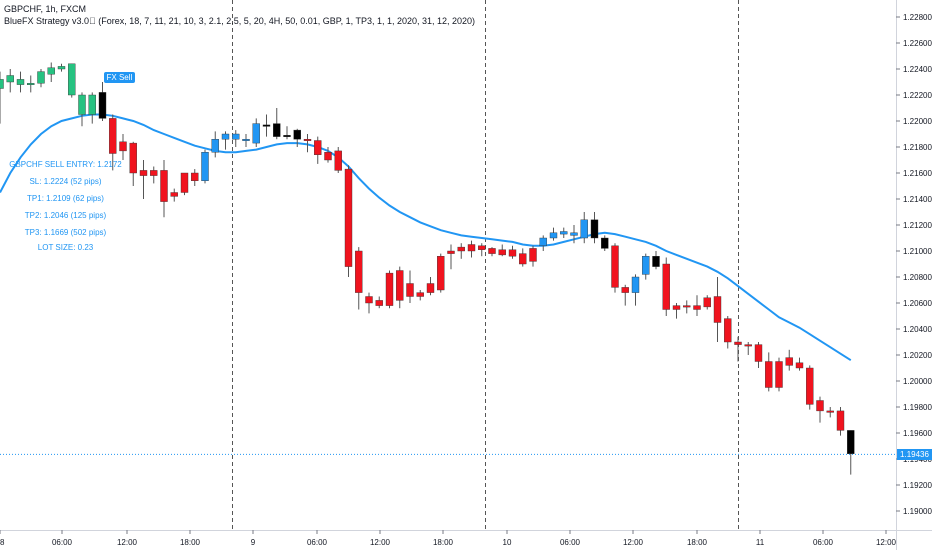 The image size is (932, 550). Describe the element at coordinates (917, 95) in the screenshot. I see `price-tick-label: 1.22200` at that location.